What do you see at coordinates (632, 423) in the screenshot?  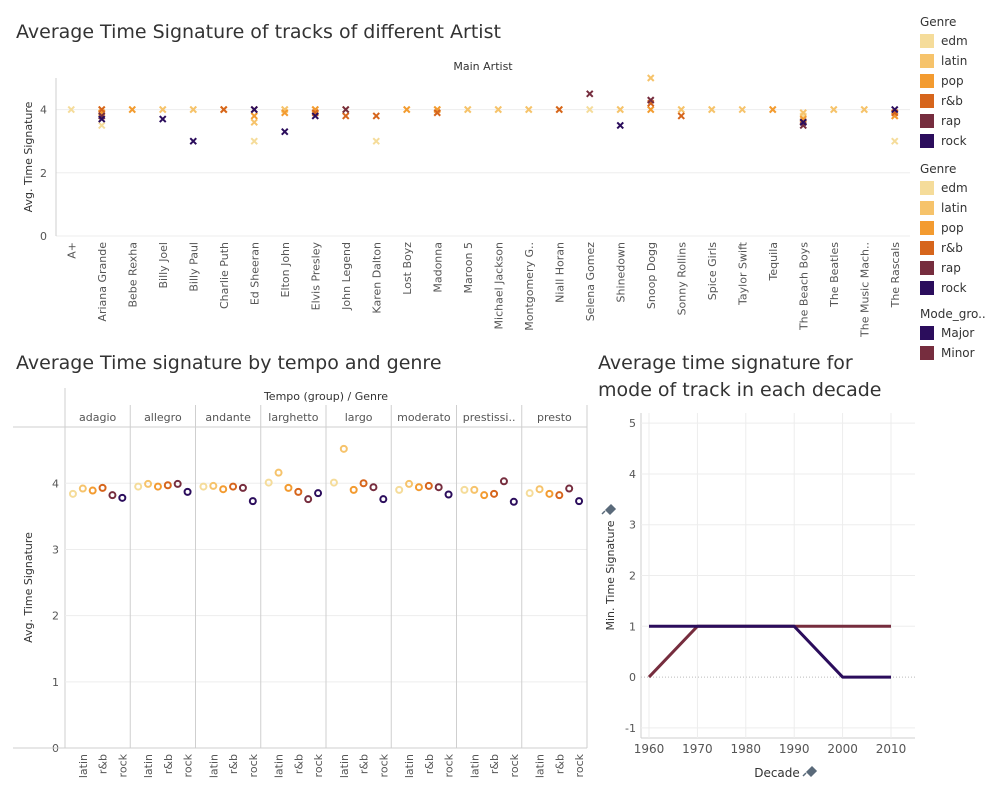 I see `y-tick-label: 5` at bounding box center [632, 423].